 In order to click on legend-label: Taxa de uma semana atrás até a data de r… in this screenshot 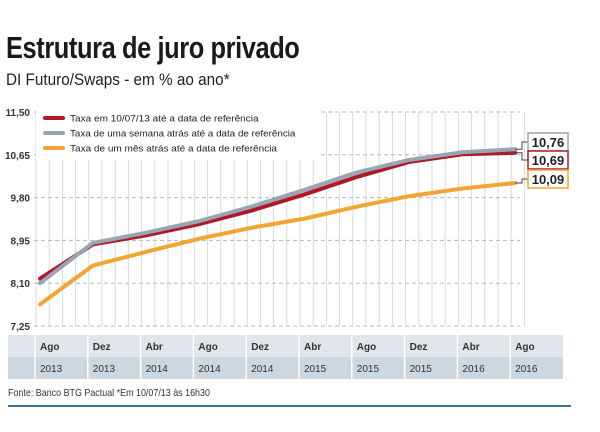, I will do `click(183, 134)`.